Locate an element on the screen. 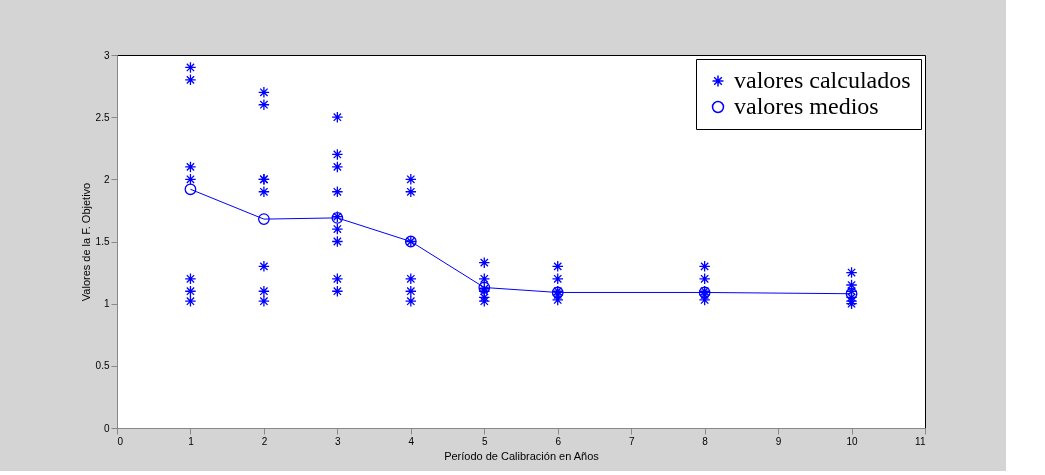  x-tick-label: 9 is located at coordinates (778, 441).